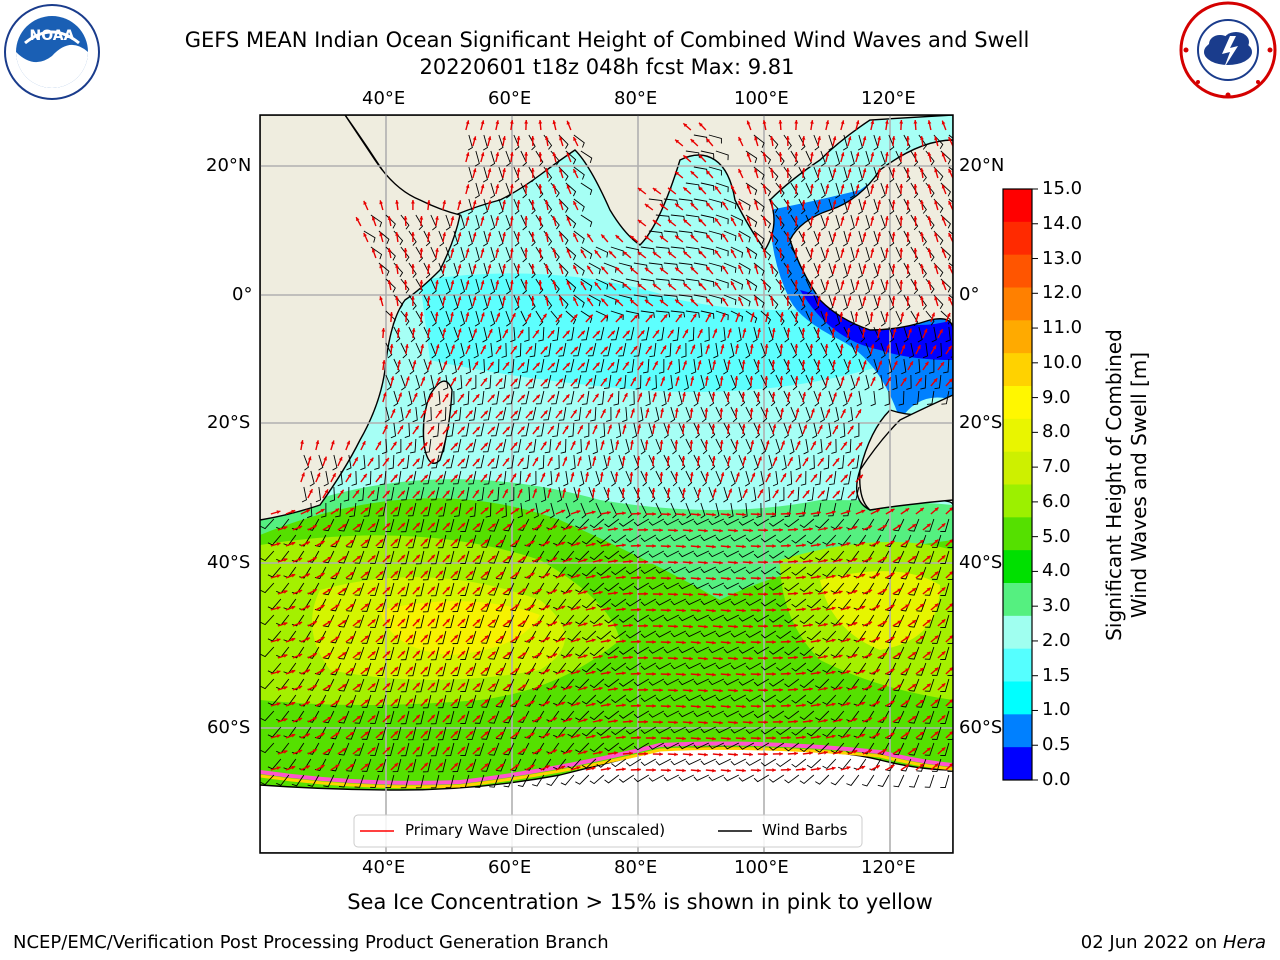 The width and height of the screenshot is (1280, 960). What do you see at coordinates (1017, 698) in the screenshot?
I see `colorbar-segment` at bounding box center [1017, 698].